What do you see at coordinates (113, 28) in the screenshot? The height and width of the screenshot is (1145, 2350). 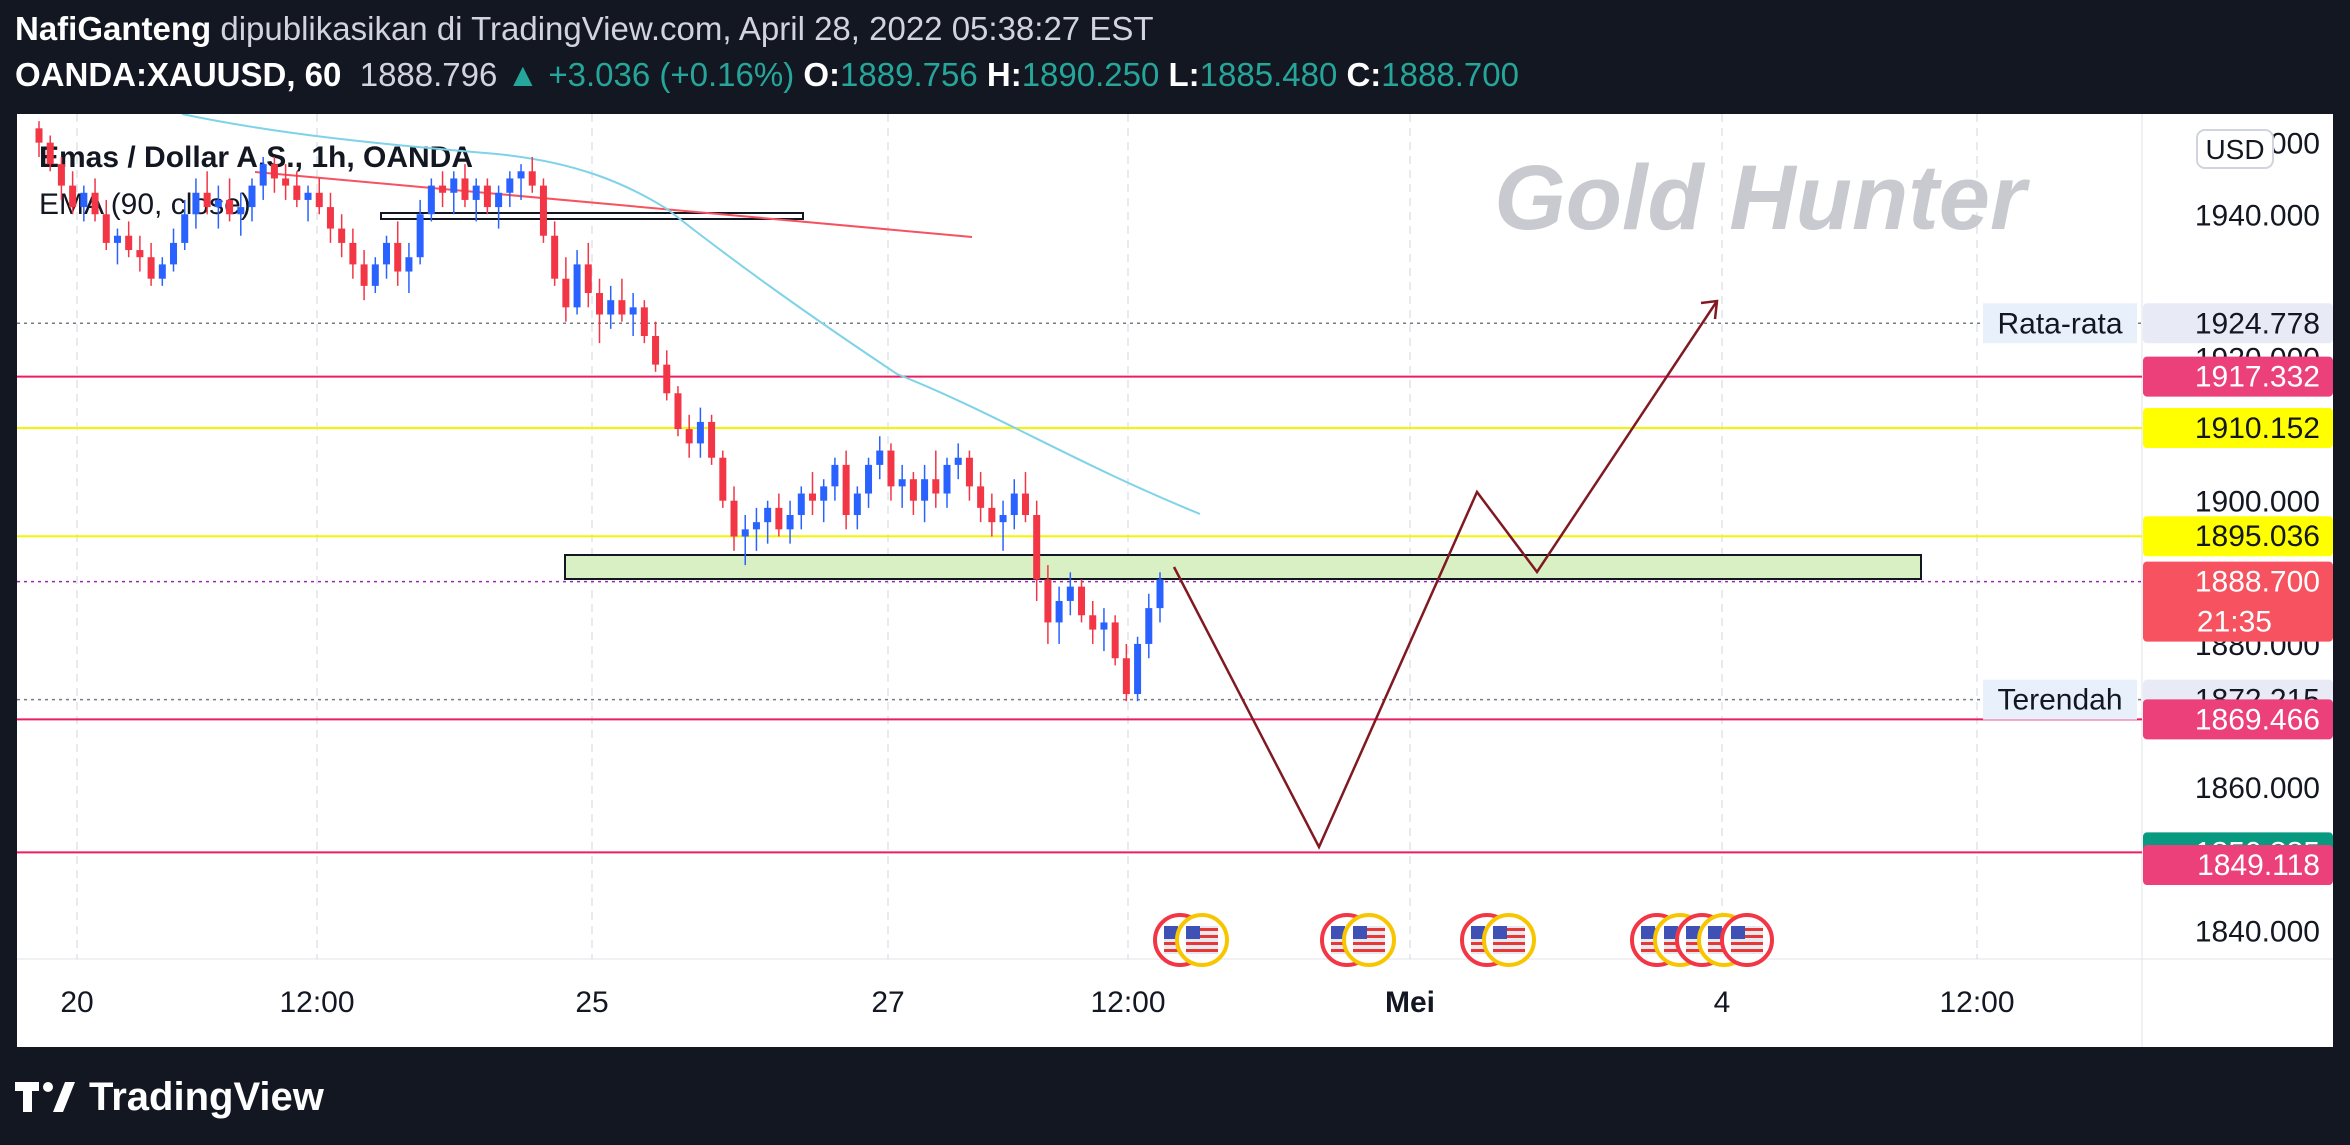 I see `author-name: NafiGanteng` at bounding box center [113, 28].